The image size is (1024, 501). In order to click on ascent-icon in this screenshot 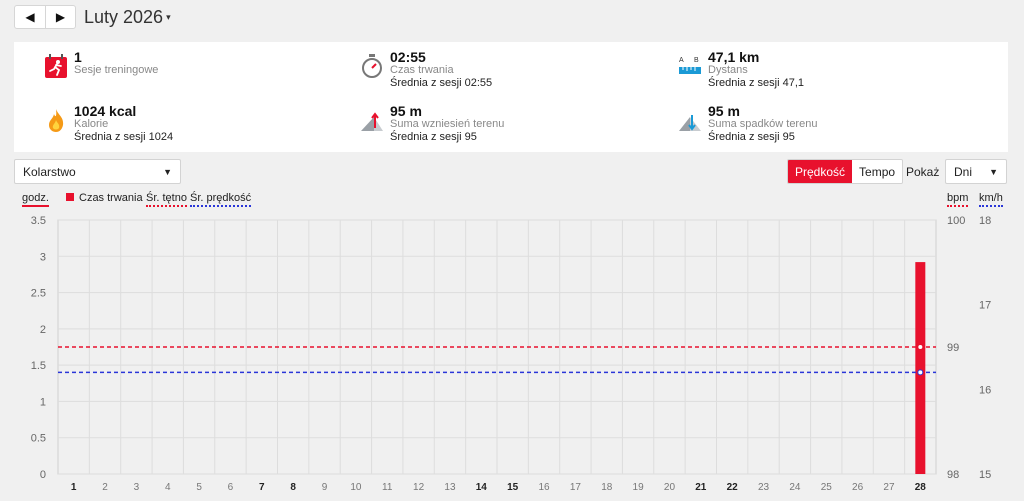, I will do `click(372, 121)`.